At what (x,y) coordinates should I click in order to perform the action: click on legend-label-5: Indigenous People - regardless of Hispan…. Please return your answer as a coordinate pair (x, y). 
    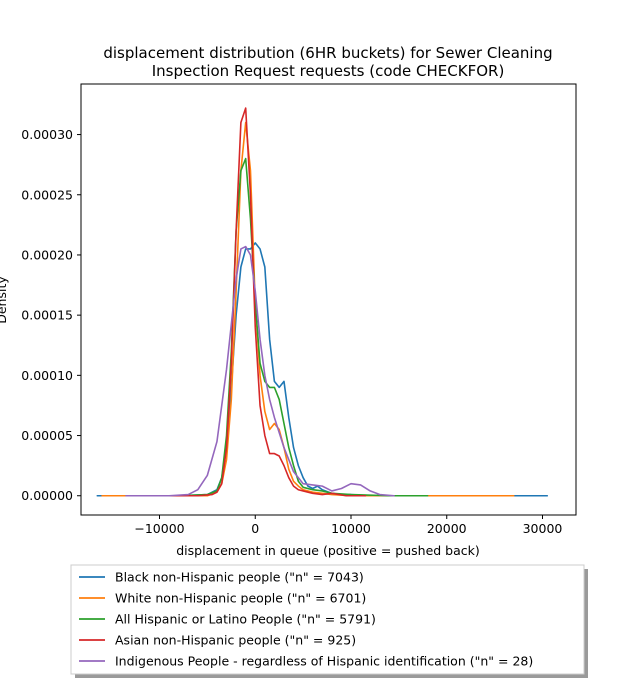
    Looking at the image, I should click on (324, 661).